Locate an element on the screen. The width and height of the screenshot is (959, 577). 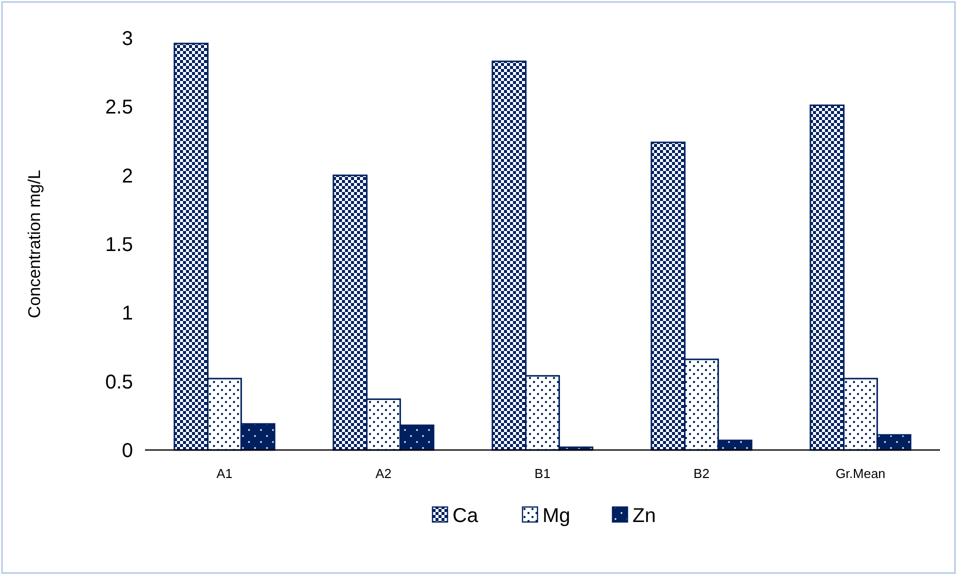
x-tick-label: B1 is located at coordinates (542, 473).